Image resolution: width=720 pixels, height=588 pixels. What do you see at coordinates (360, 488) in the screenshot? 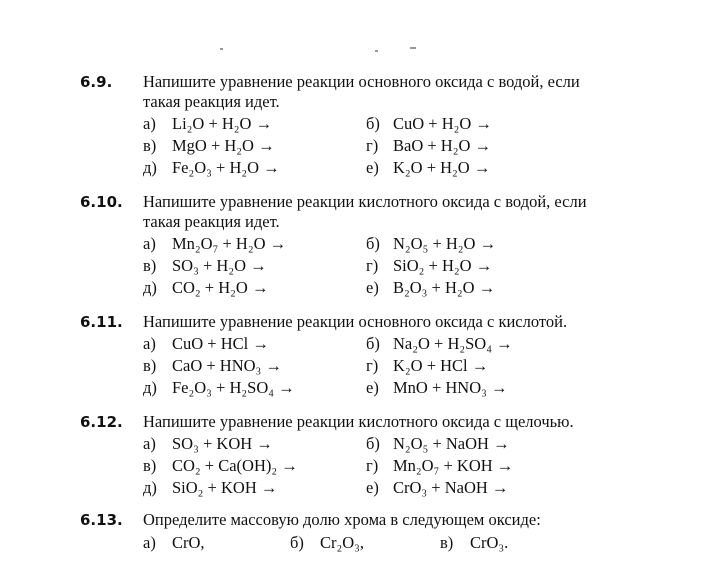
I see `option-row: д) SiO₂ + KOH → е) CrO₃ + NaOH →` at bounding box center [360, 488].